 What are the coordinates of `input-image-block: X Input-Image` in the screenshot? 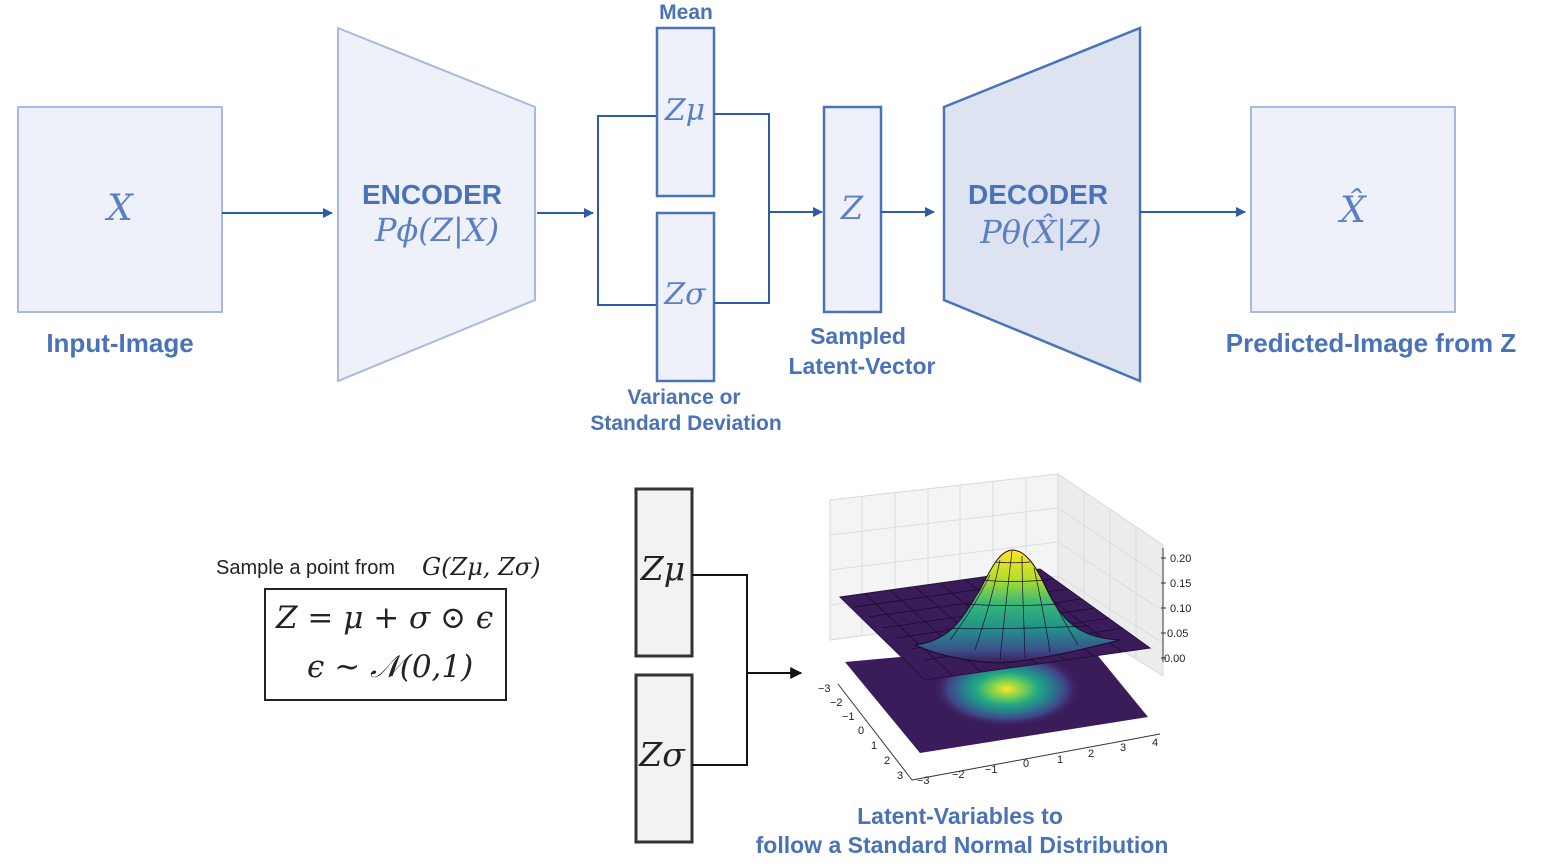 It's located at (120, 232).